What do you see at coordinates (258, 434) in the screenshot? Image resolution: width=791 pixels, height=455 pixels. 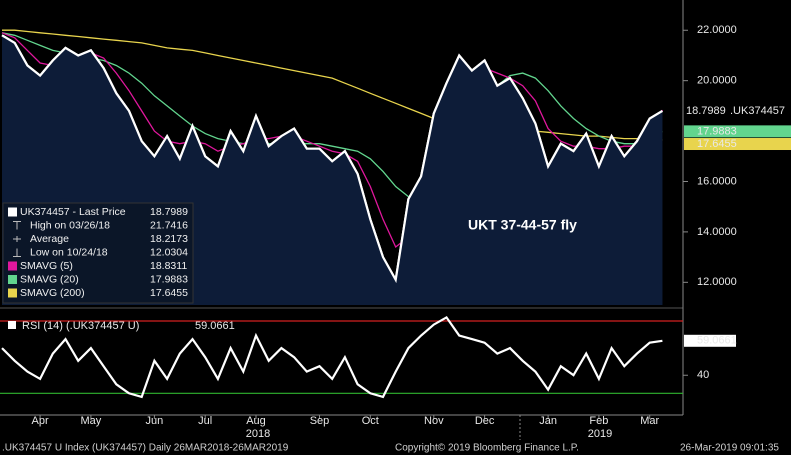 I see `year-label: 2018` at bounding box center [258, 434].